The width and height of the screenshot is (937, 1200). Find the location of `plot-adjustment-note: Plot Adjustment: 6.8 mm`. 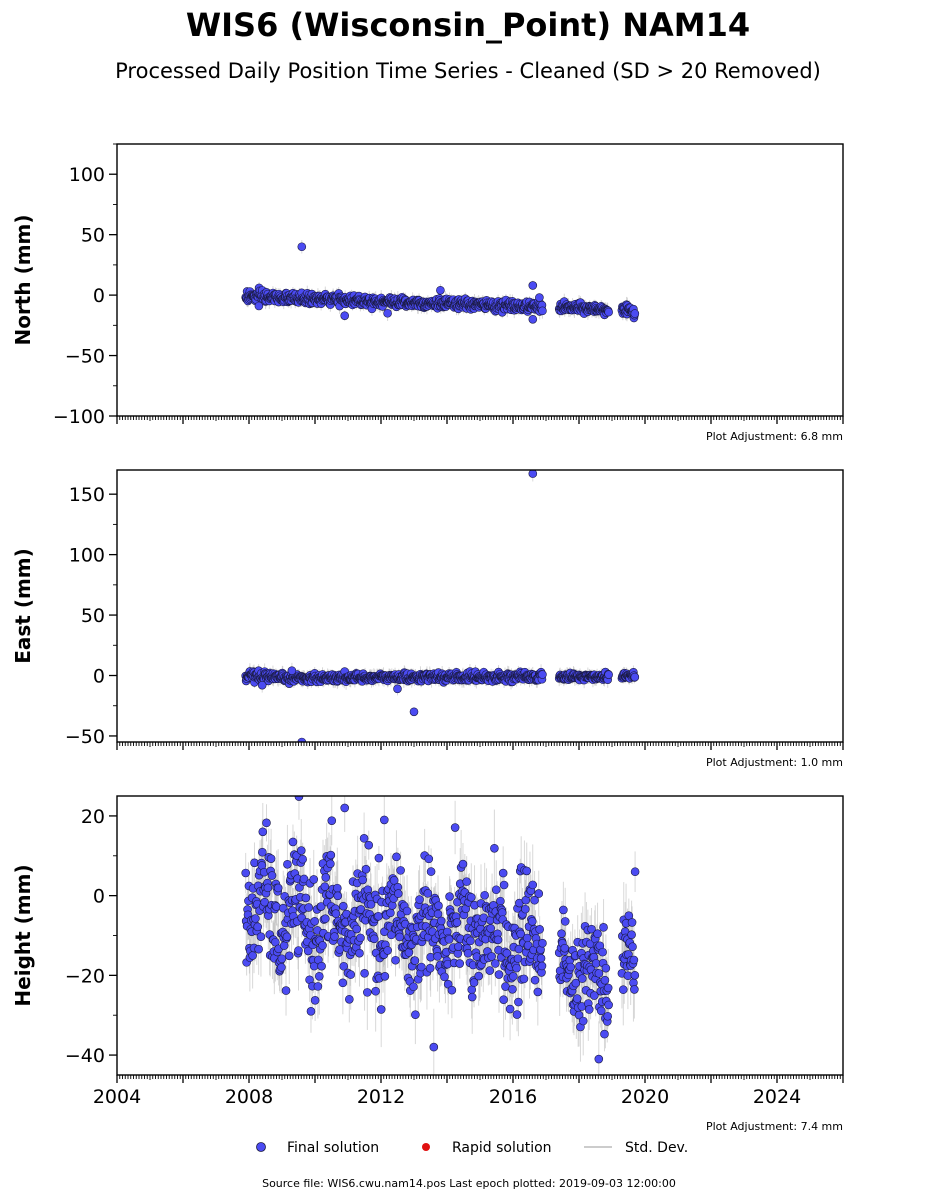

plot-adjustment-note: Plot Adjustment: 6.8 mm is located at coordinates (774, 436).